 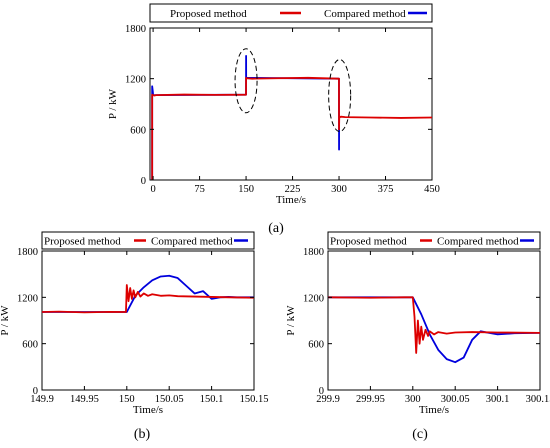 I want to click on x-tick-label: 300.15, so click(x=538, y=399).